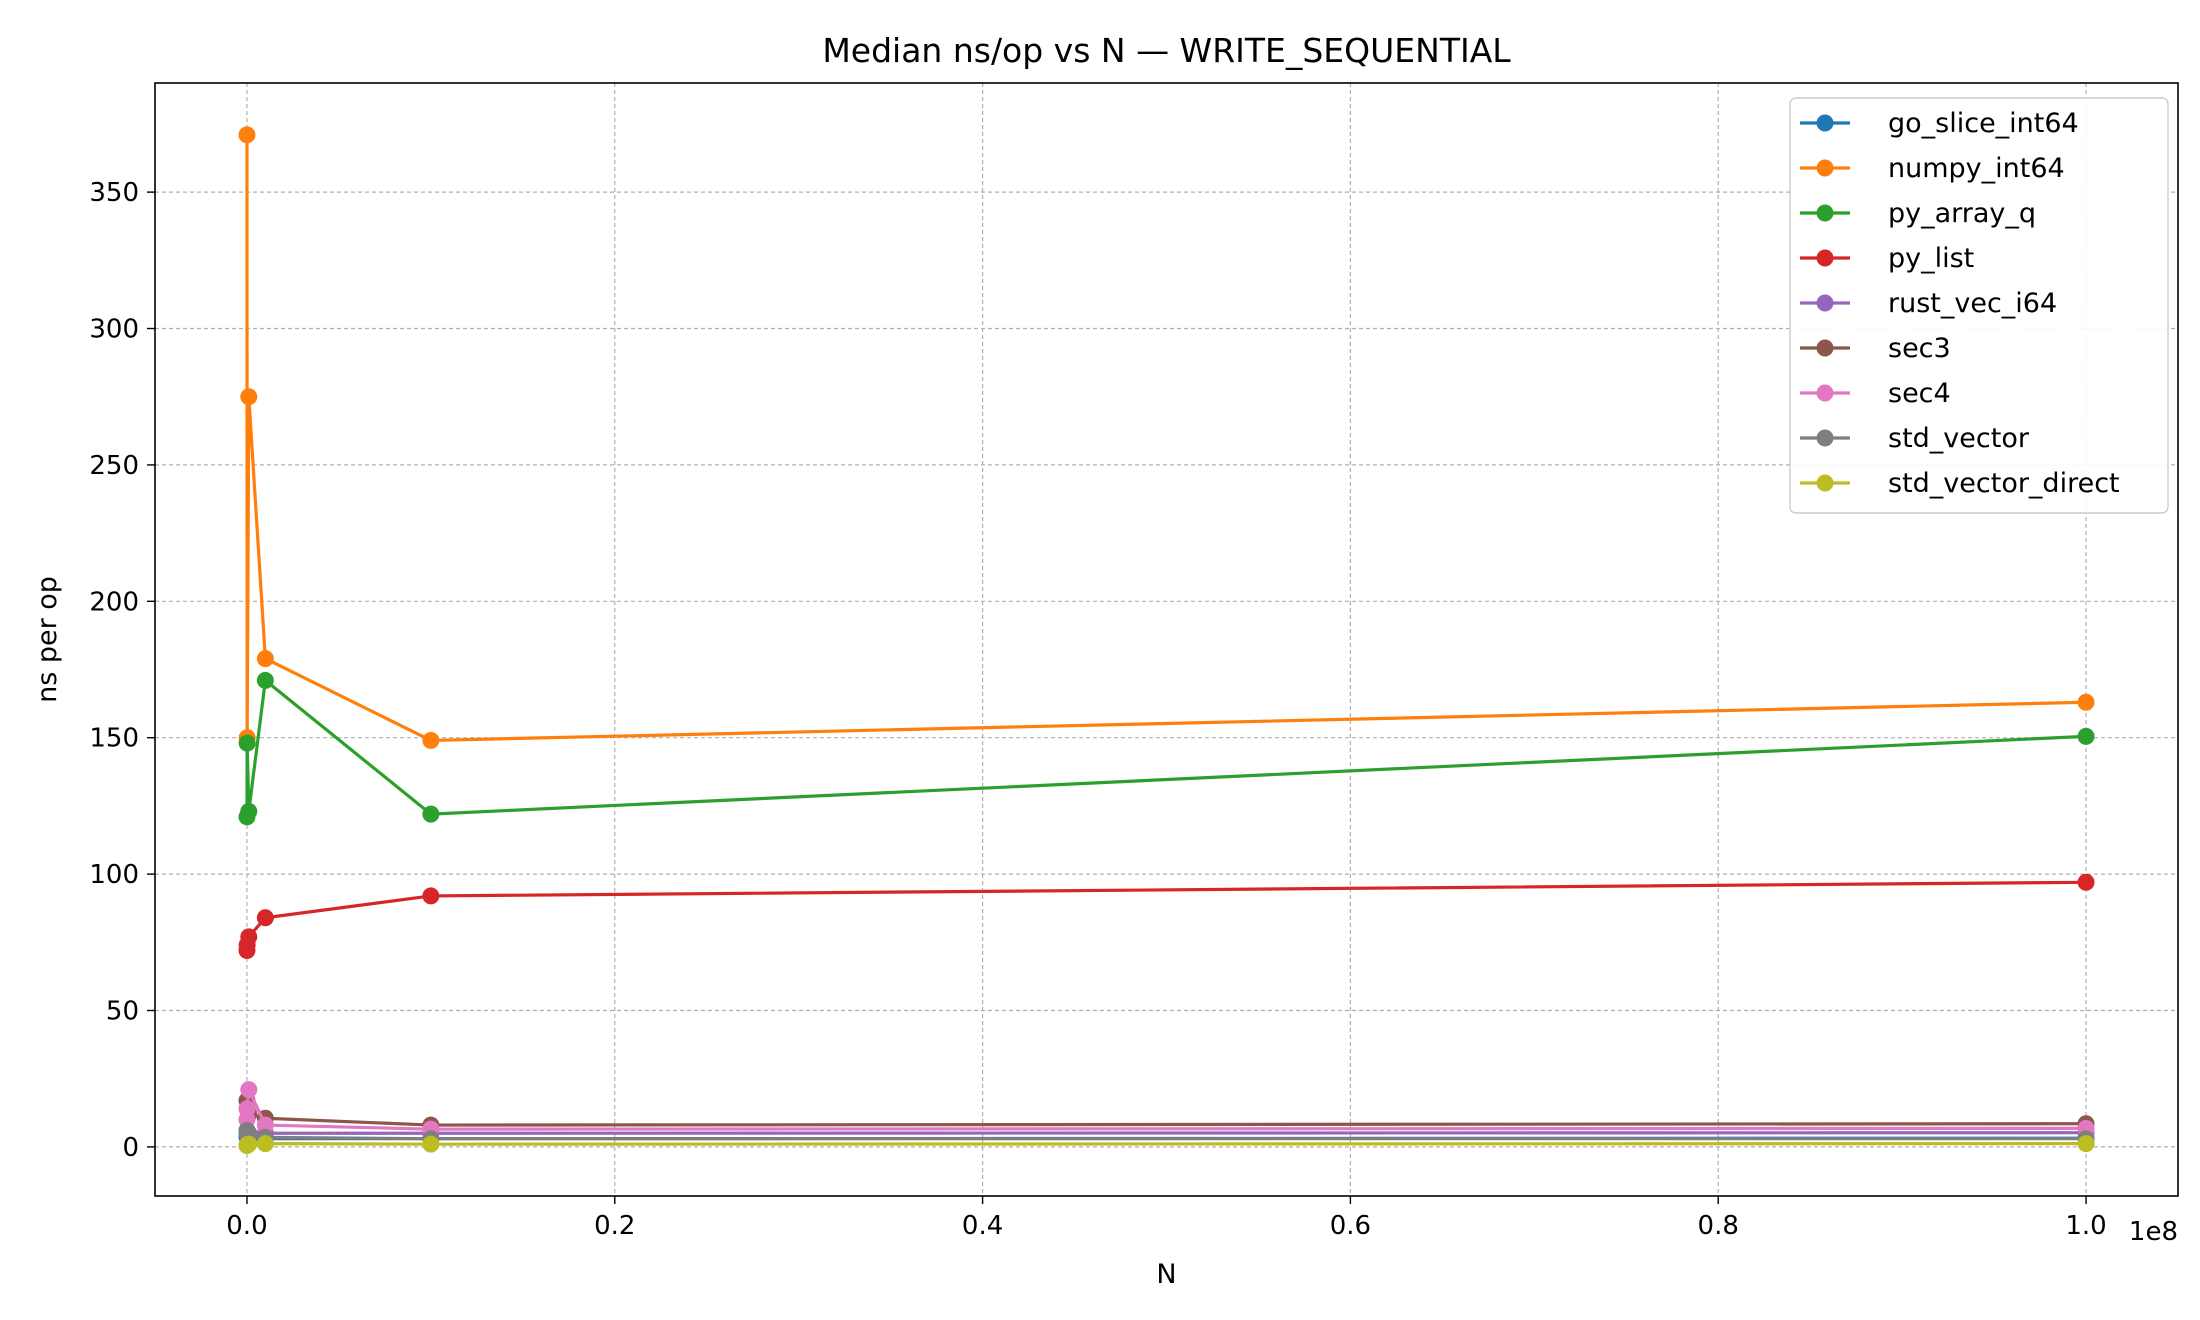 This screenshot has height=1320, width=2200. Describe the element at coordinates (1919, 348) in the screenshot. I see `legend-label: sec3` at that location.